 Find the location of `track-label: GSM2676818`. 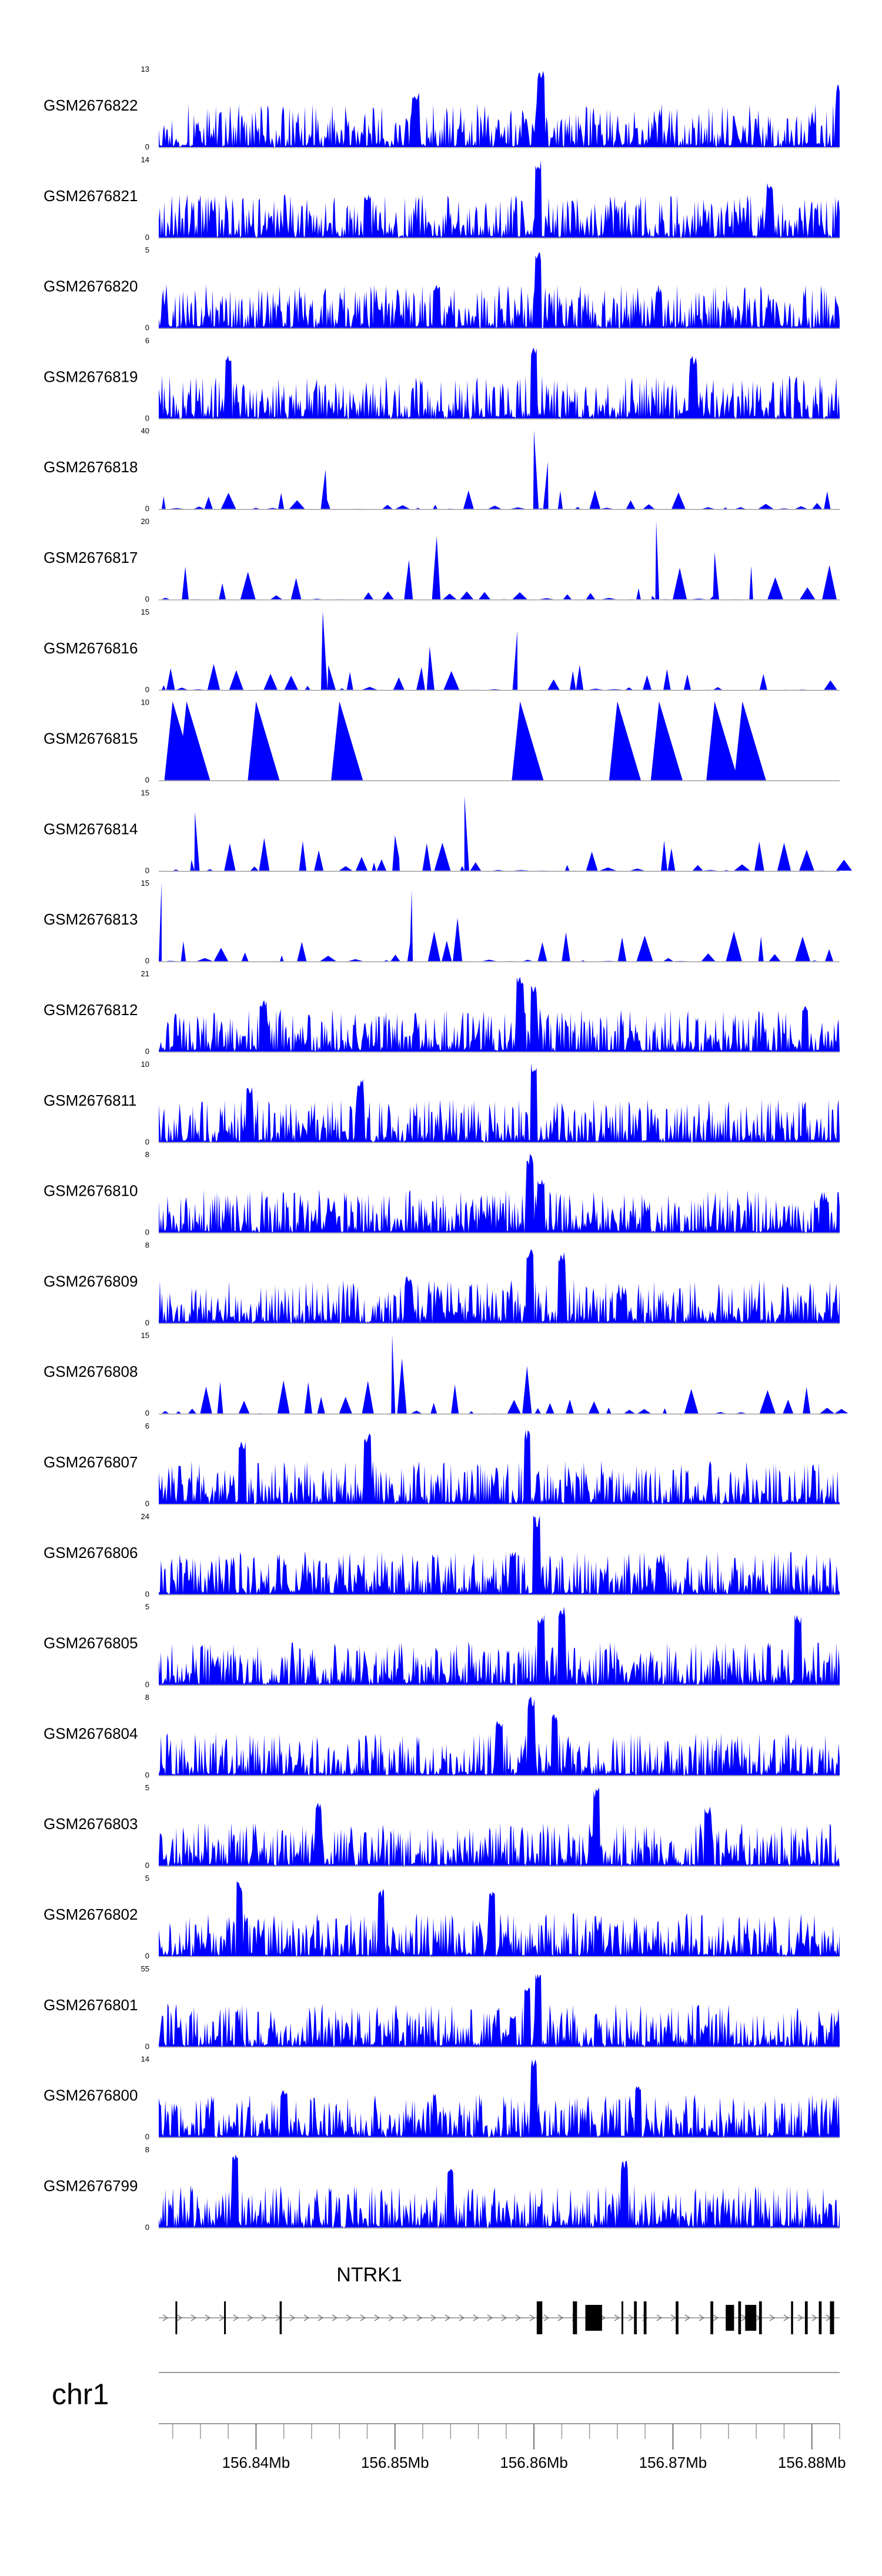

track-label: GSM2676818 is located at coordinates (91, 467).